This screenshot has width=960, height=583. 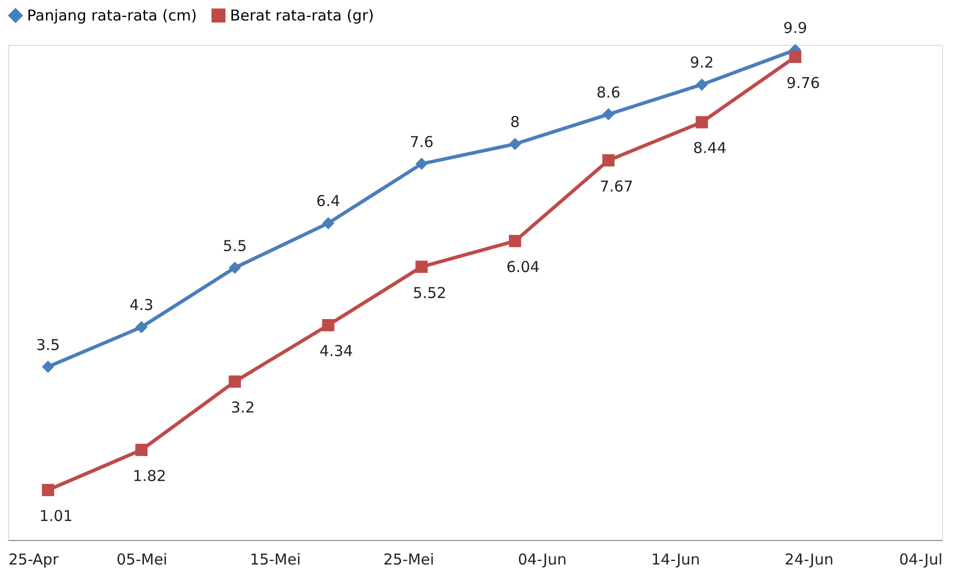 What do you see at coordinates (803, 83) in the screenshot?
I see `data-label: 9.76` at bounding box center [803, 83].